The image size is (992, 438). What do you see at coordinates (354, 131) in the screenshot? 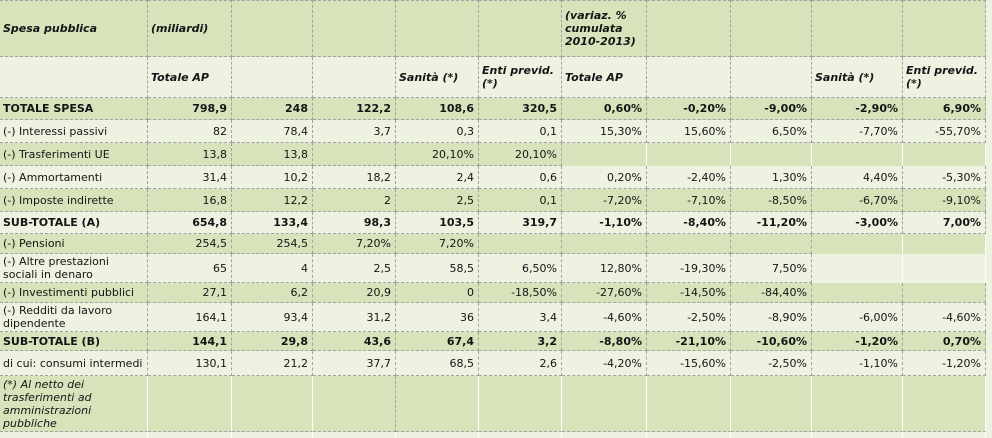
I see `value-cell: 3,7` at bounding box center [354, 131].